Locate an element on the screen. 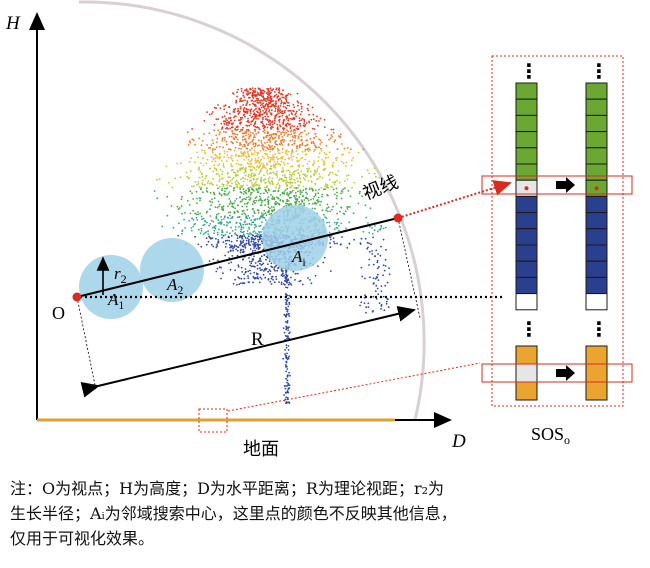  ai-label: Ai is located at coordinates (298, 258).